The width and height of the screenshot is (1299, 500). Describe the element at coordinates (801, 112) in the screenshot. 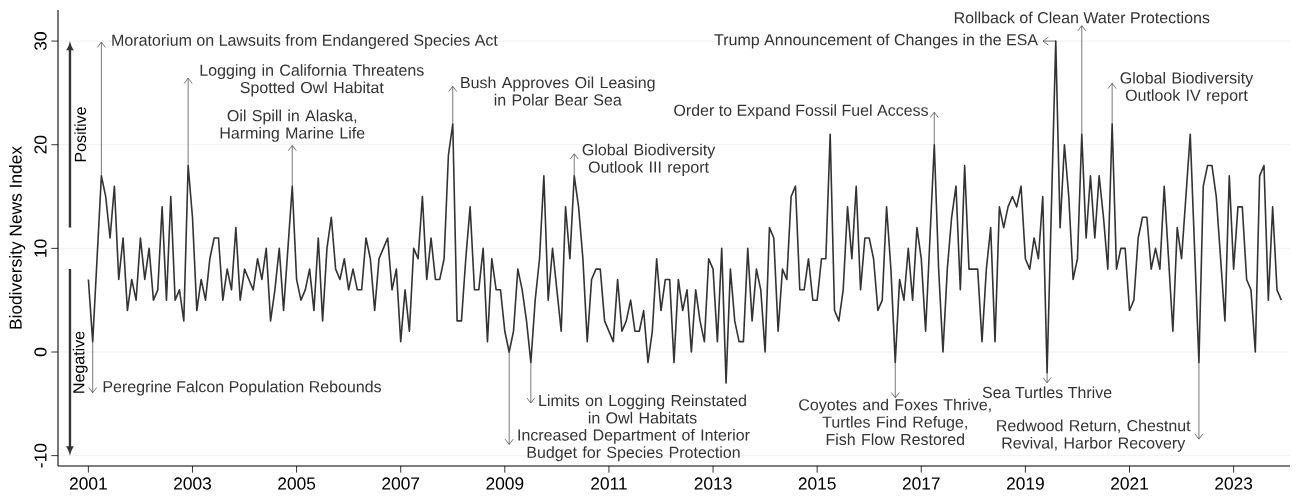

I see `annotation: Order to Expand Fossil Fuel Access` at that location.